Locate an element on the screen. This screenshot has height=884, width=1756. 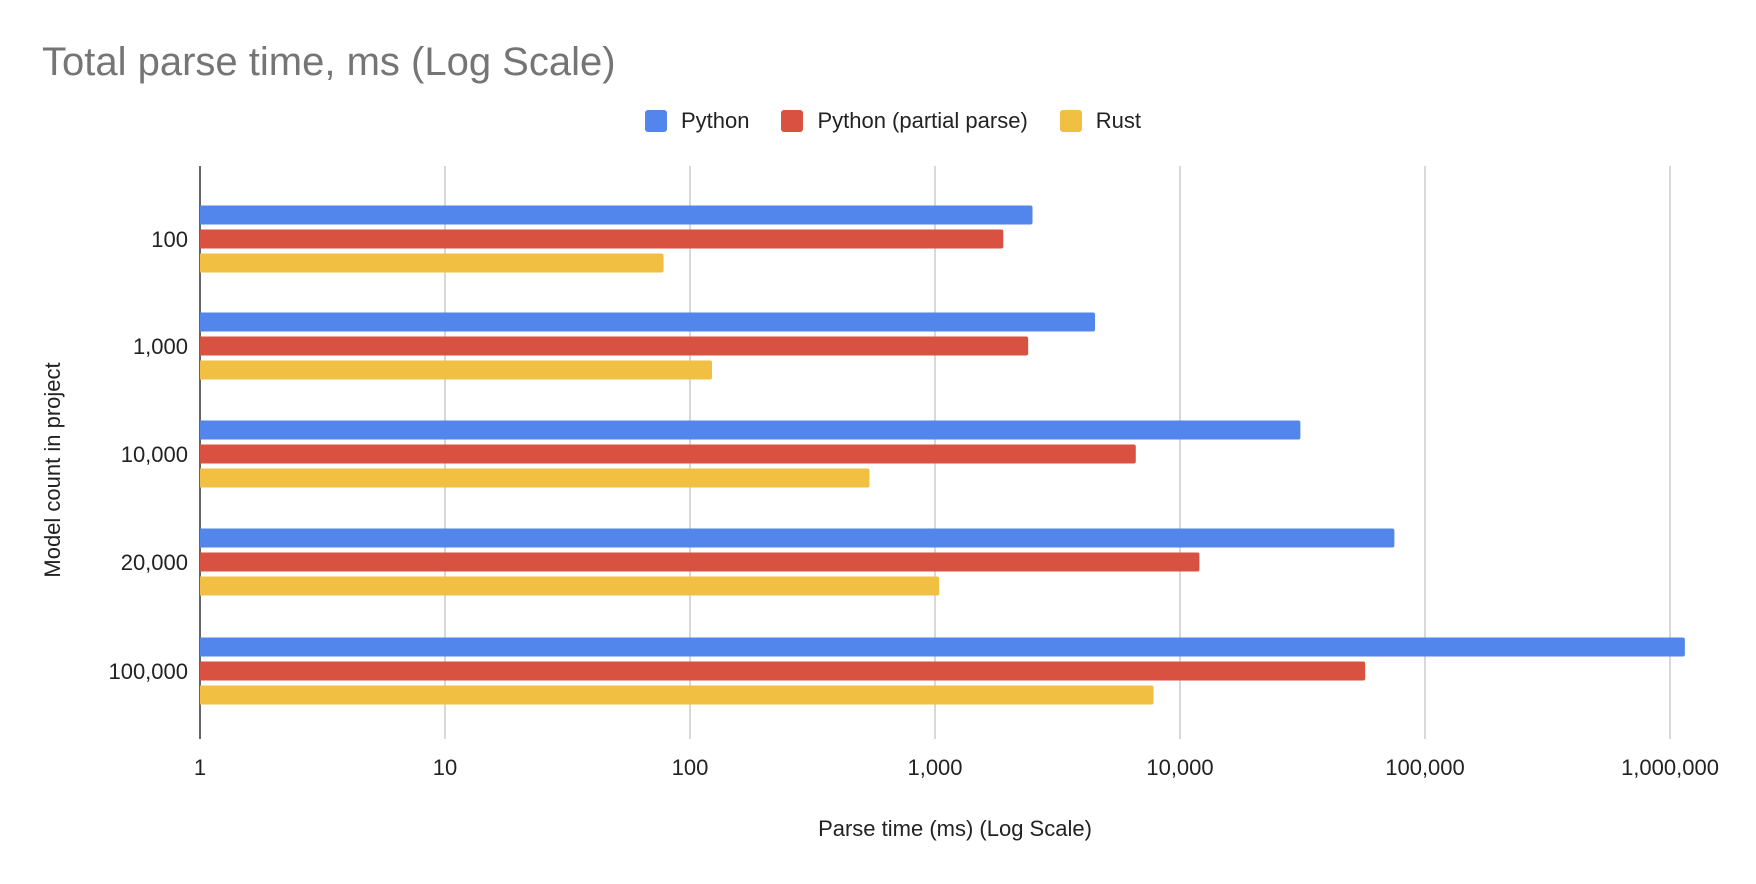
legend-swatch-python is located at coordinates (655, 121).